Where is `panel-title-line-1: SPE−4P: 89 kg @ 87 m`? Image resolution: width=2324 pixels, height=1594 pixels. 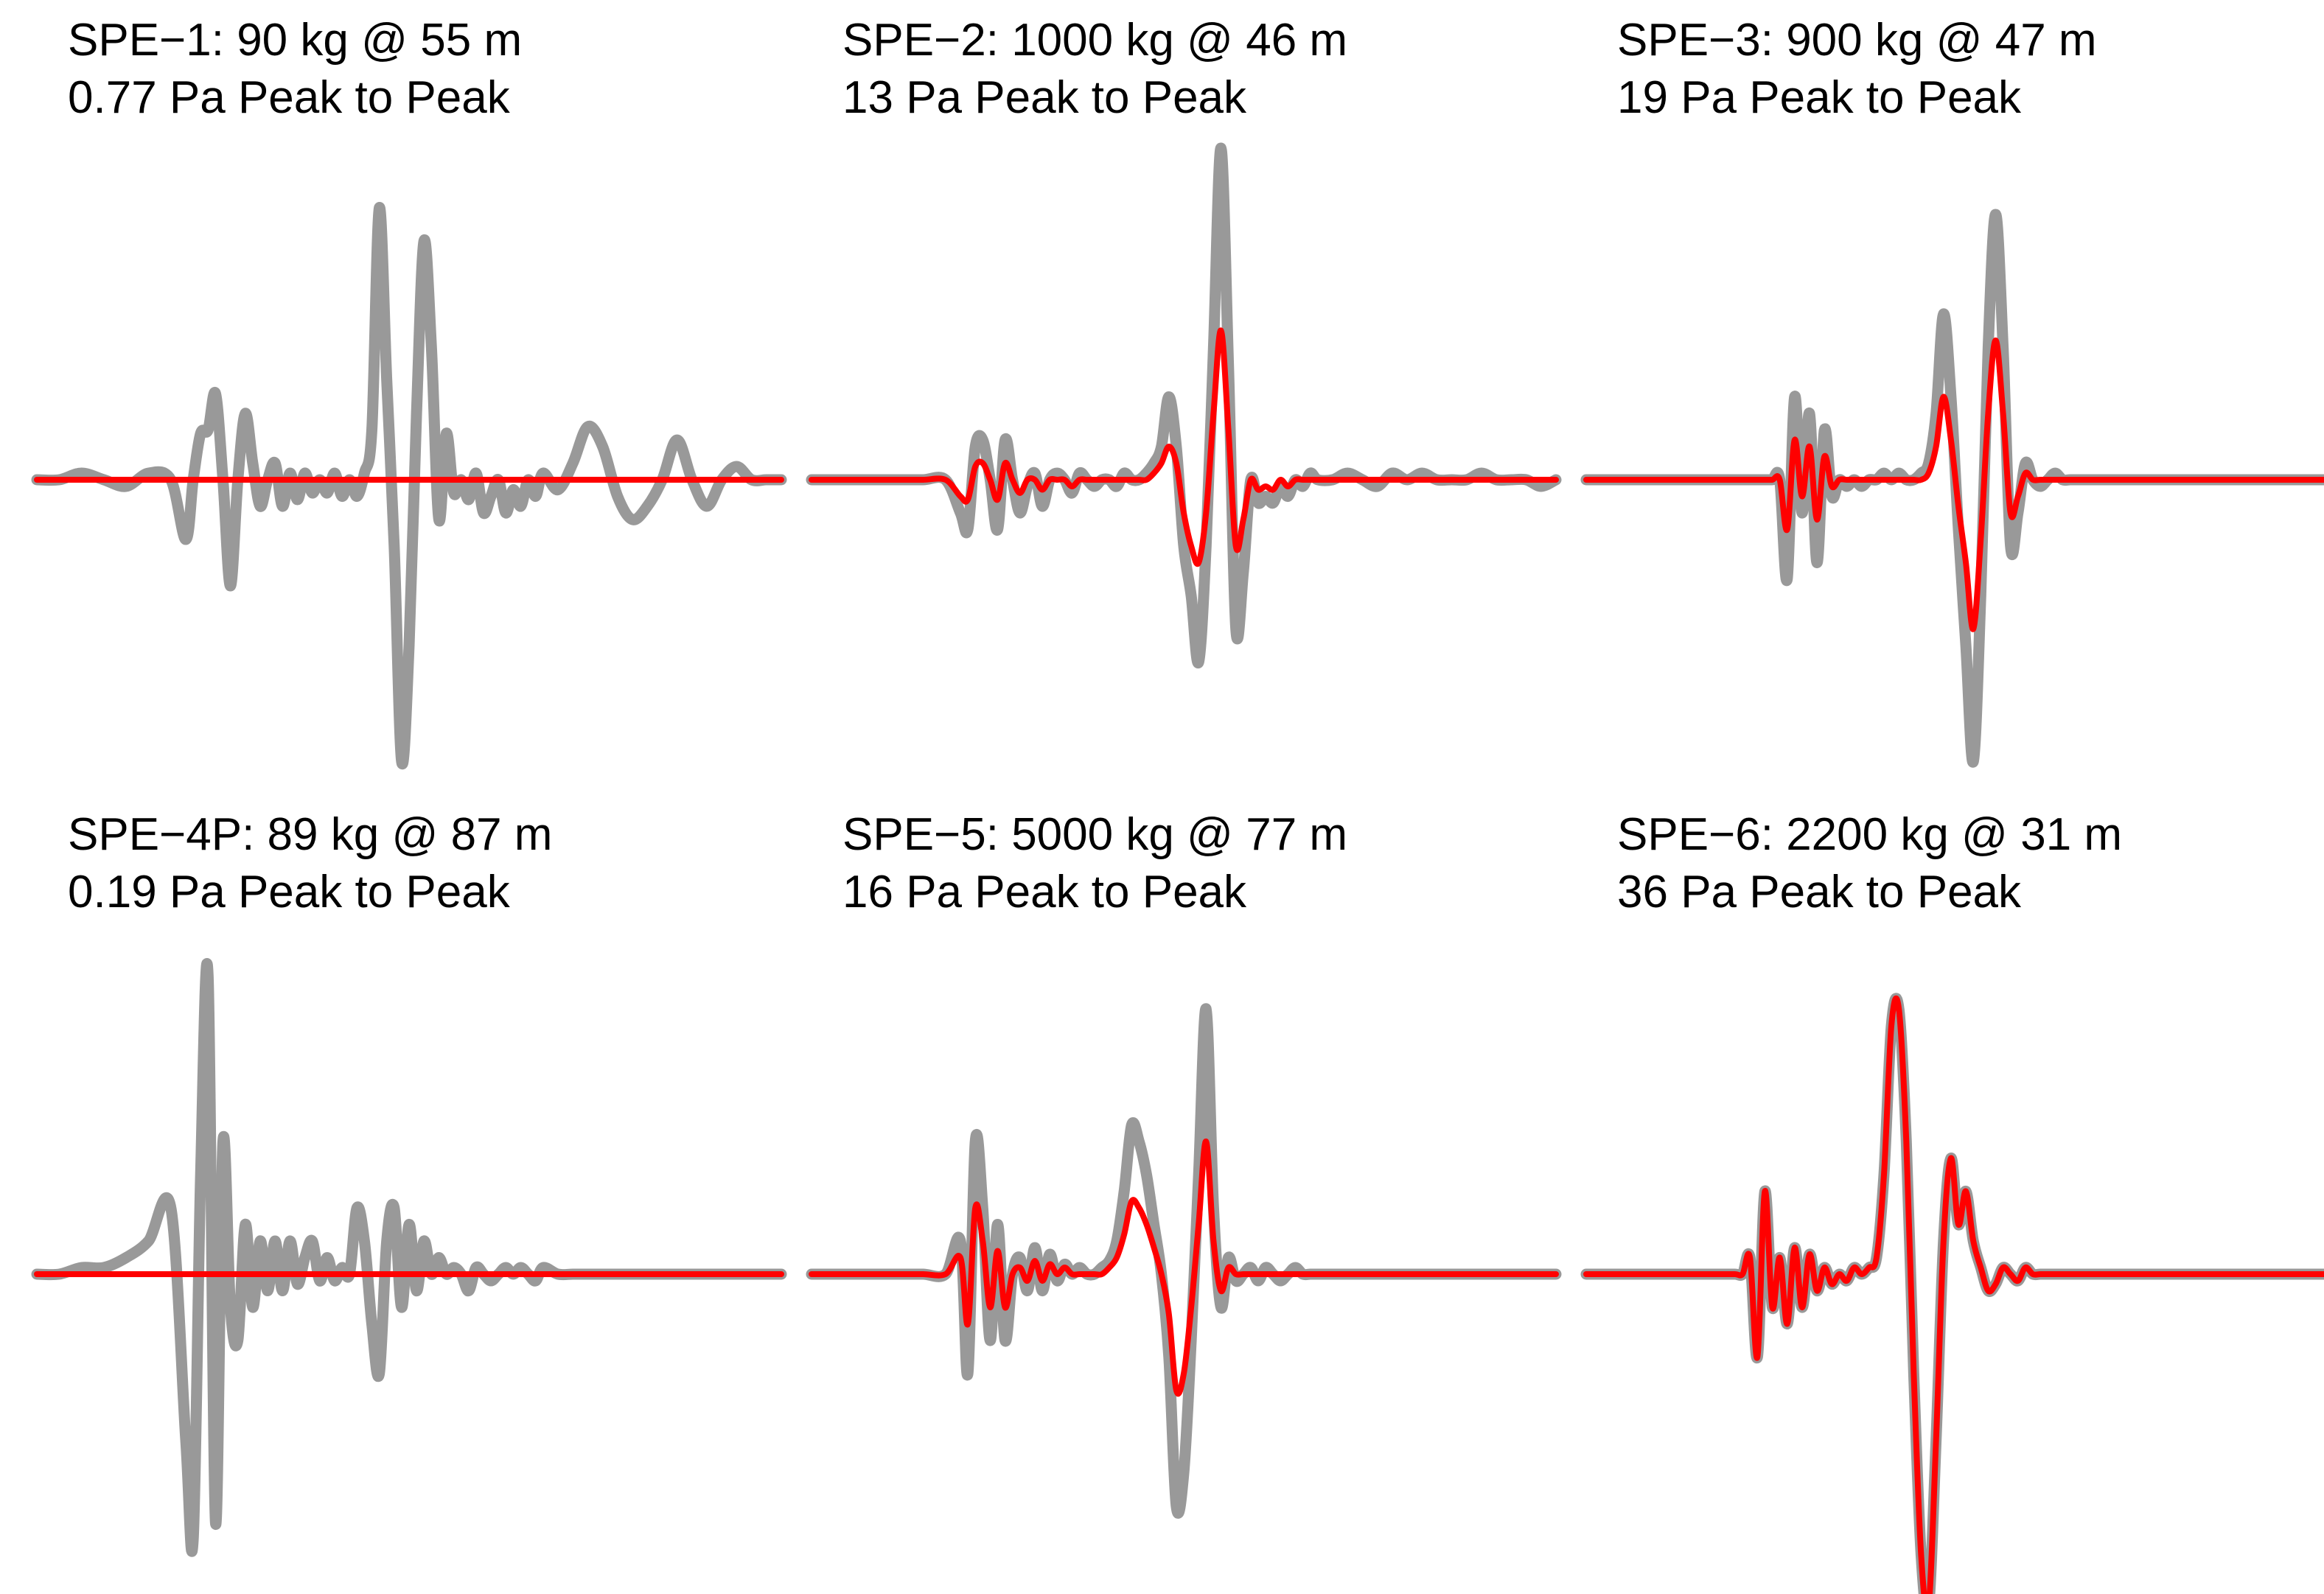 panel-title-line-1: SPE−4P: 89 kg @ 87 m is located at coordinates (310, 834).